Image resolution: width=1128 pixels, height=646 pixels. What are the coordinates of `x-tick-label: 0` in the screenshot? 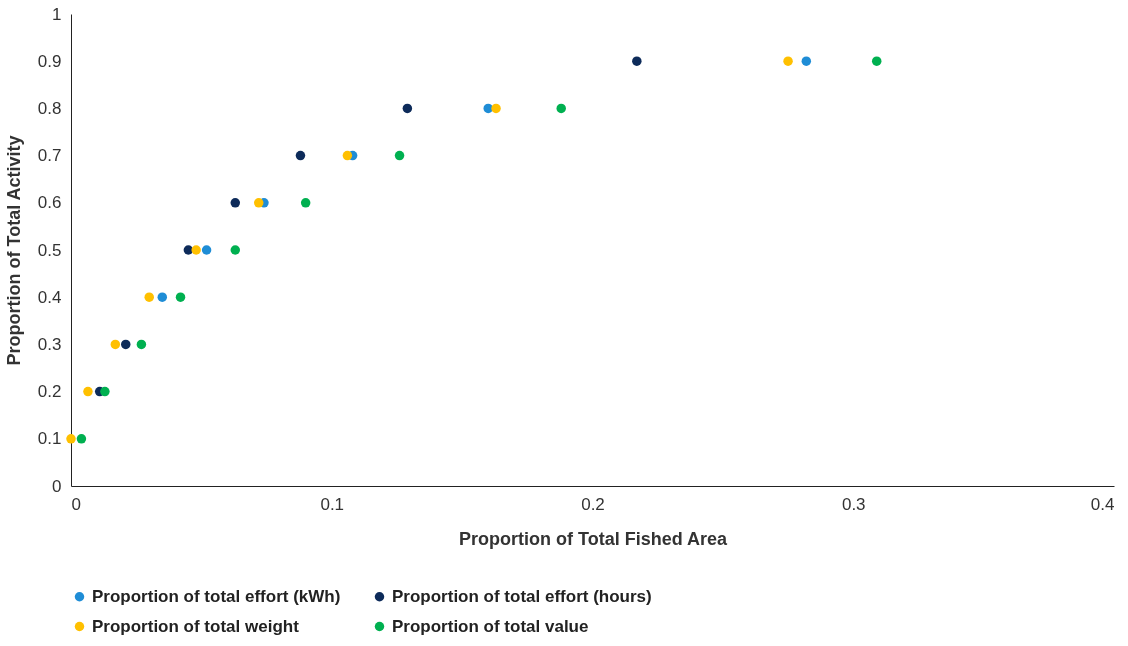 It's located at (76, 504).